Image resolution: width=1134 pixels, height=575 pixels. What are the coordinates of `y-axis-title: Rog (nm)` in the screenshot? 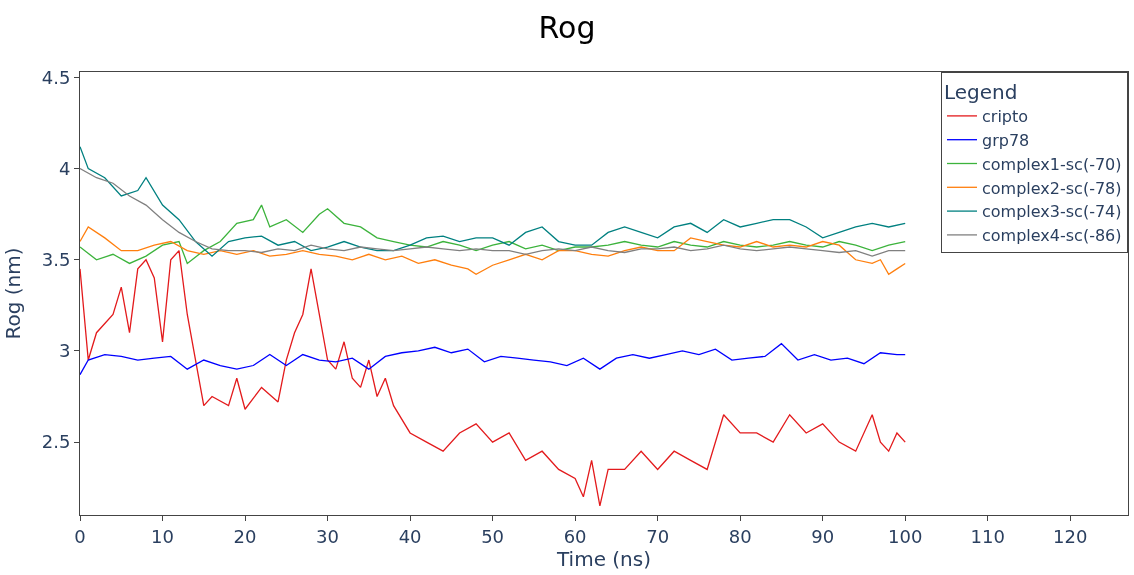 It's located at (13, 293).